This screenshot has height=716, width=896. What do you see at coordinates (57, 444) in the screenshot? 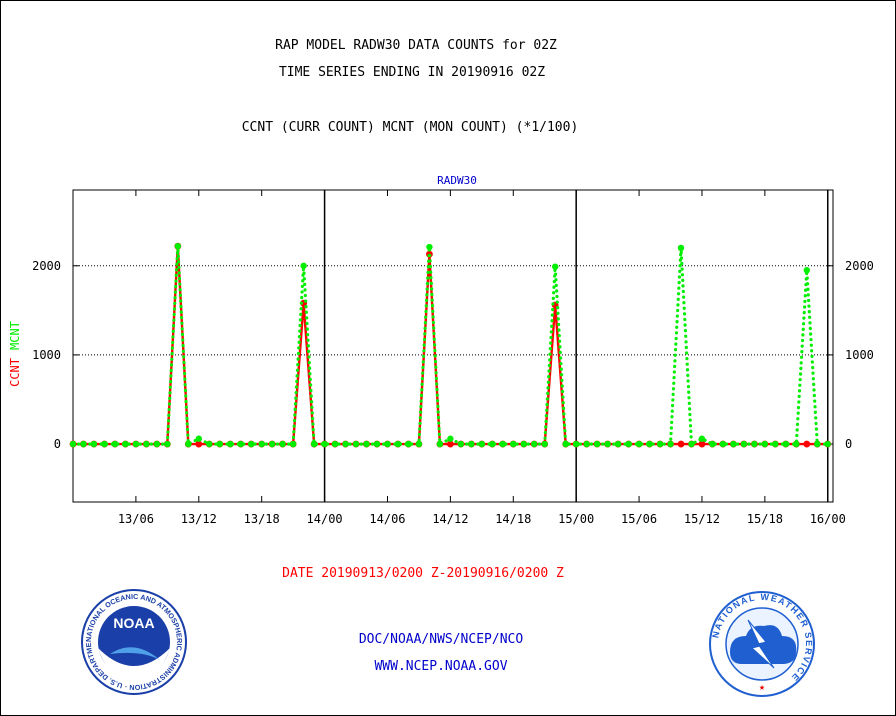
I see `y-tick-label-left: 0` at bounding box center [57, 444].